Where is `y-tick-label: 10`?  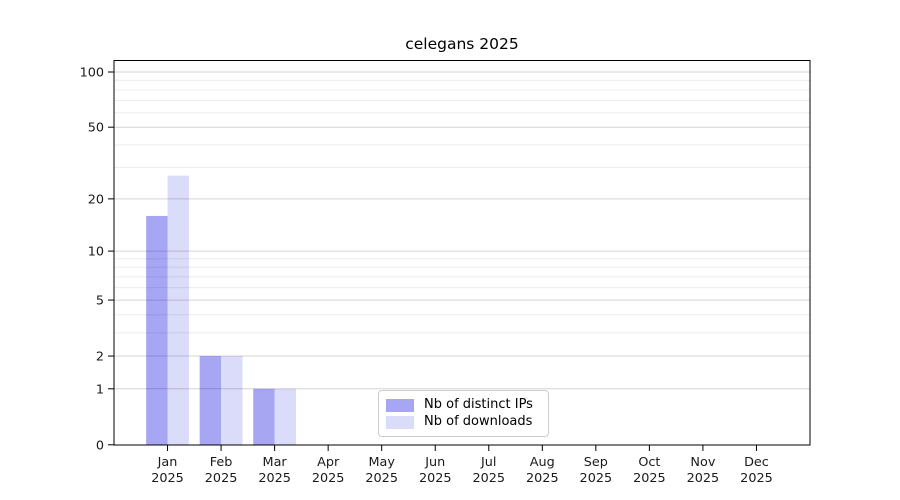 y-tick-label: 10 is located at coordinates (96, 252).